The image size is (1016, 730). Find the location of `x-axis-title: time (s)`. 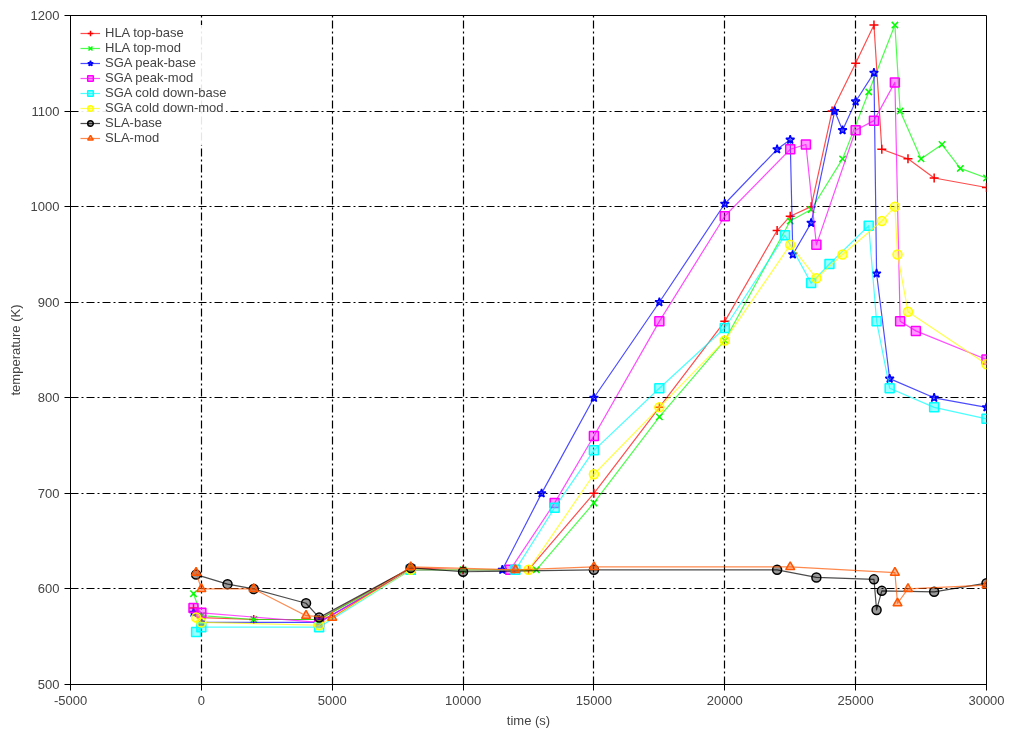

x-axis-title: time (s) is located at coordinates (528, 720).